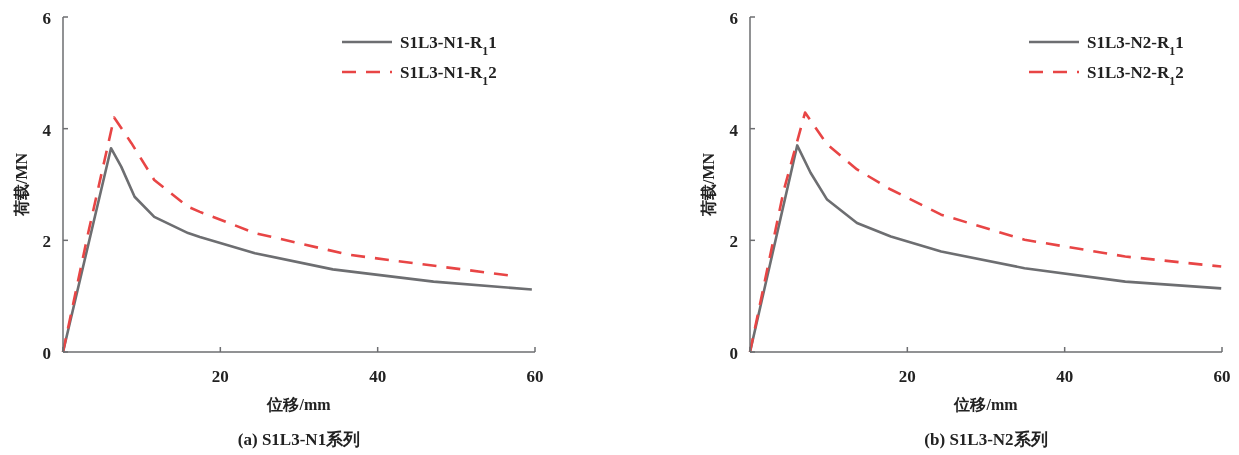 The image size is (1239, 455). I want to click on legend-label: S1L3-N2-R$_{1}$2, so click(1135, 75).